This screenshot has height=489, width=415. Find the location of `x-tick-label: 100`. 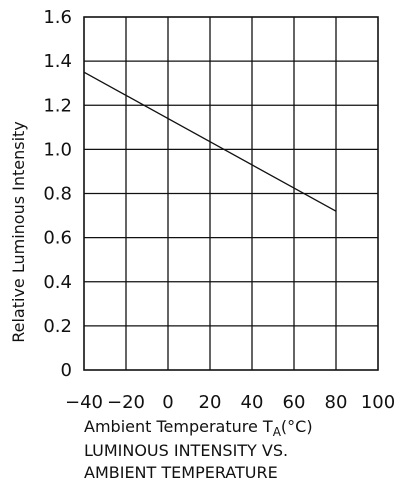

x-tick-label: 100 is located at coordinates (378, 402).